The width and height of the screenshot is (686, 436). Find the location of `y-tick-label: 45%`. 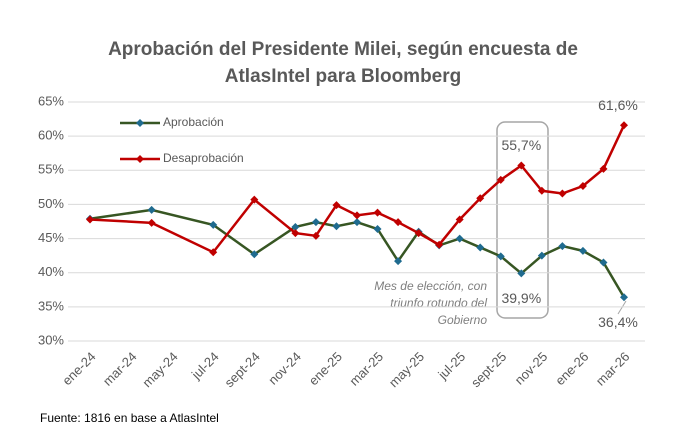

y-tick-label: 45% is located at coordinates (51, 237).